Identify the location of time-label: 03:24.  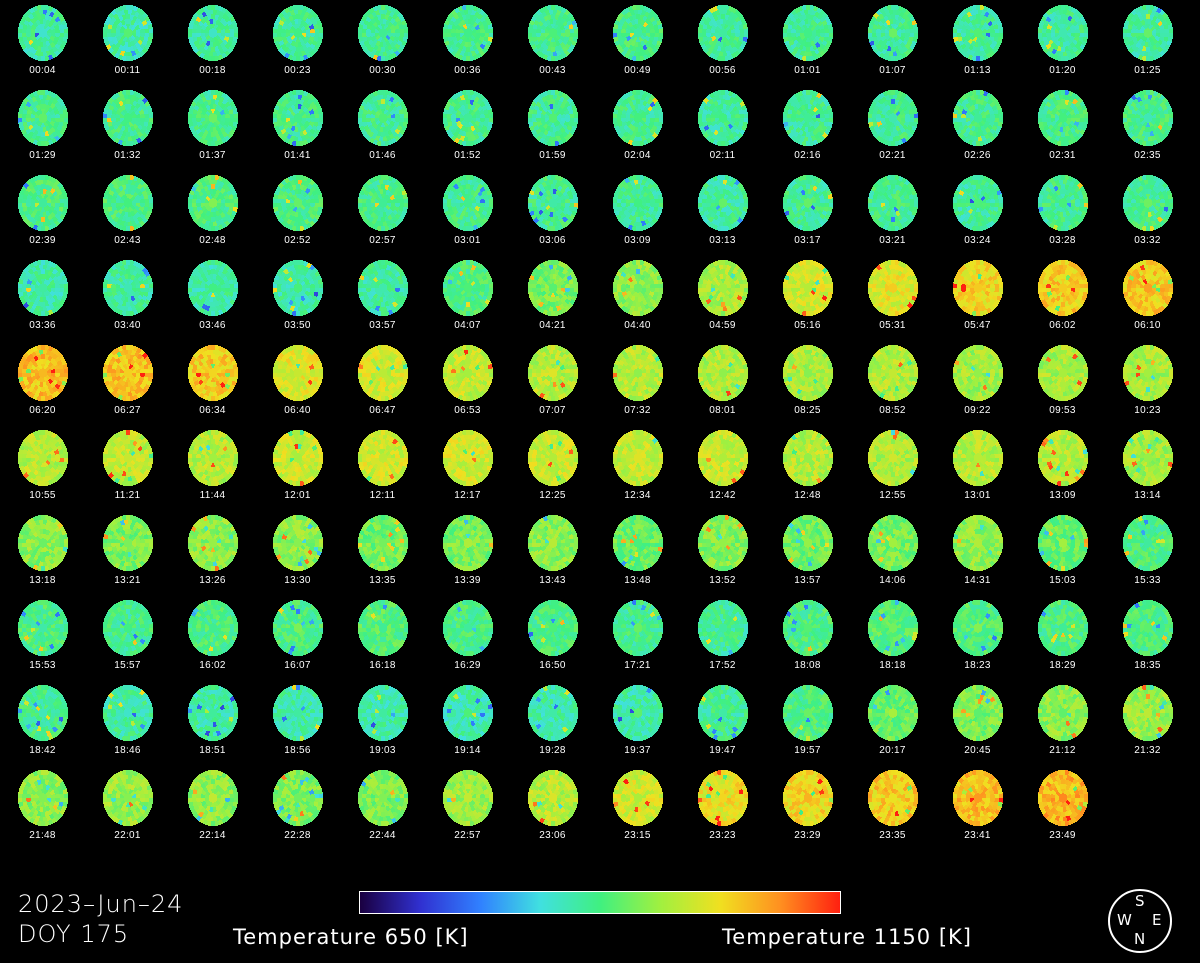
(977, 240).